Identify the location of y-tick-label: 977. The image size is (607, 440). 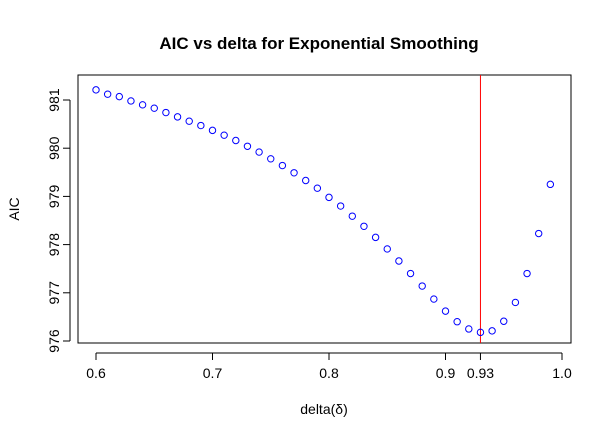
(54, 293).